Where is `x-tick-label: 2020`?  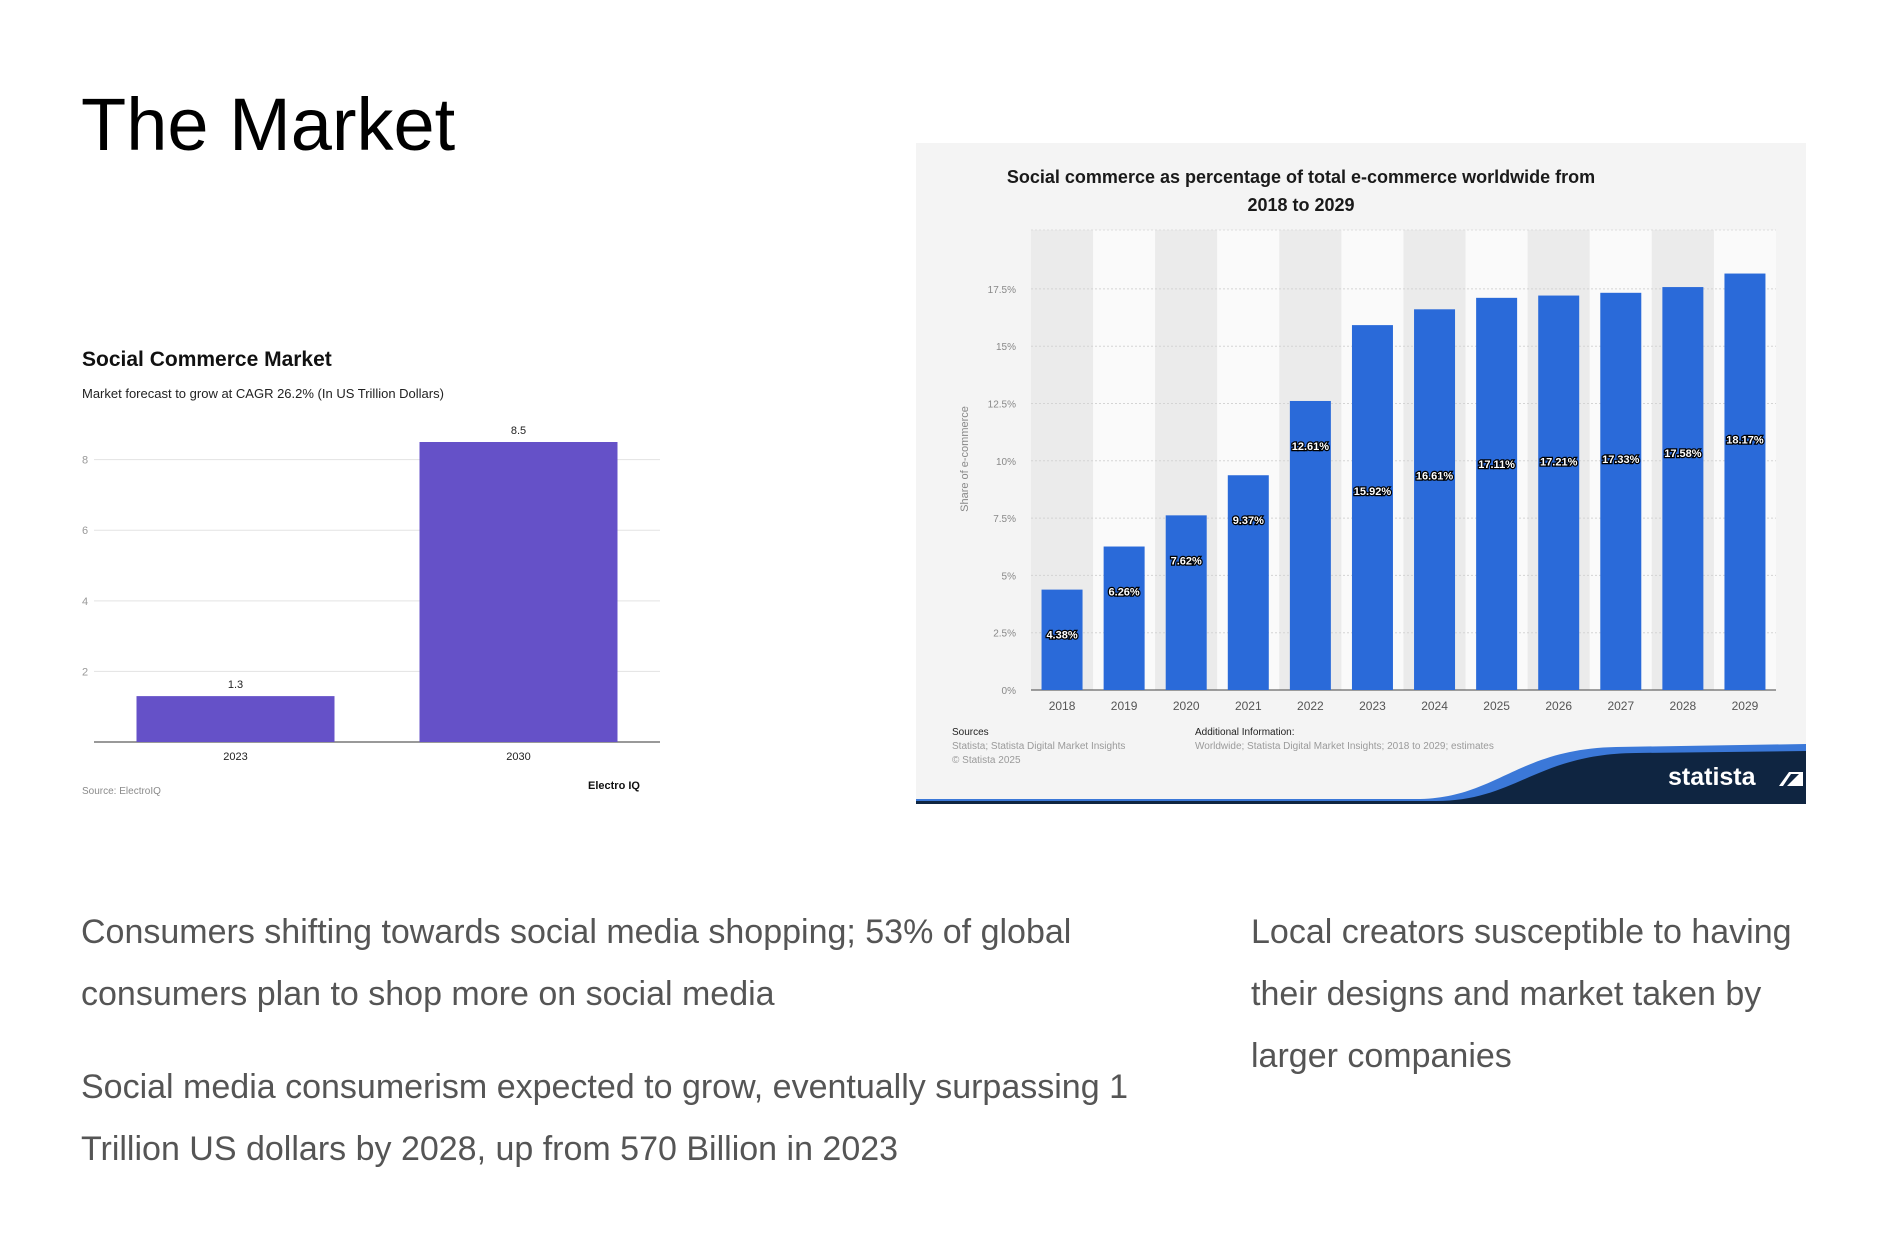
x-tick-label: 2020 is located at coordinates (1186, 706).